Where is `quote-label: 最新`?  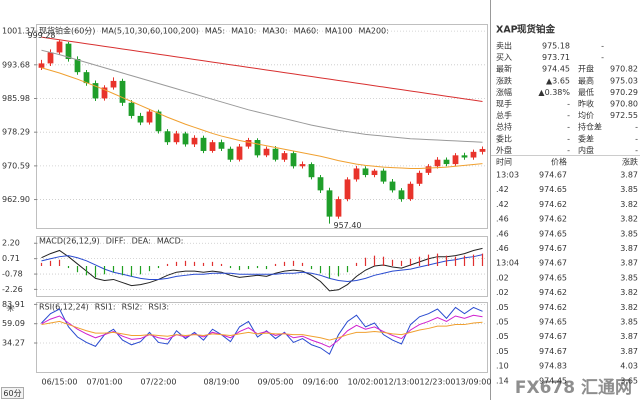
quote-label: 最新 is located at coordinates (504, 69).